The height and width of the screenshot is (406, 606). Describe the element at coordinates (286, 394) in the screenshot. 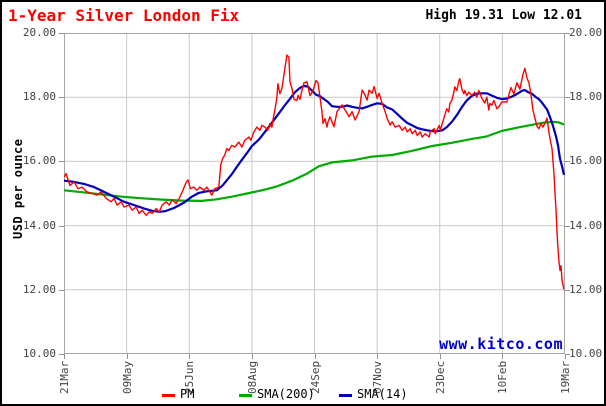

I see `legend-label: SMA(200)` at that location.